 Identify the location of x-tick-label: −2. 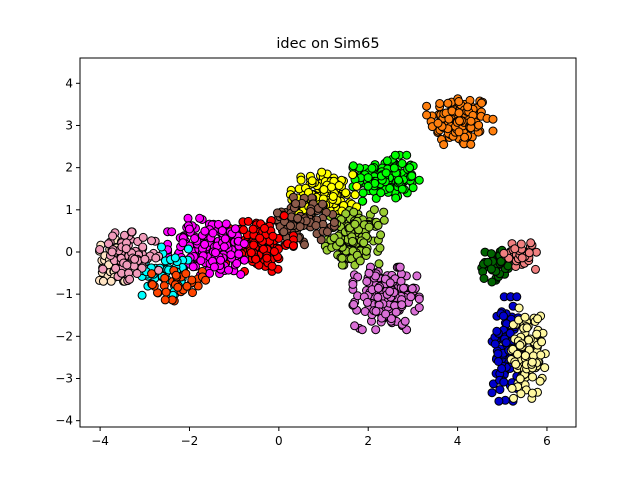
(190, 441).